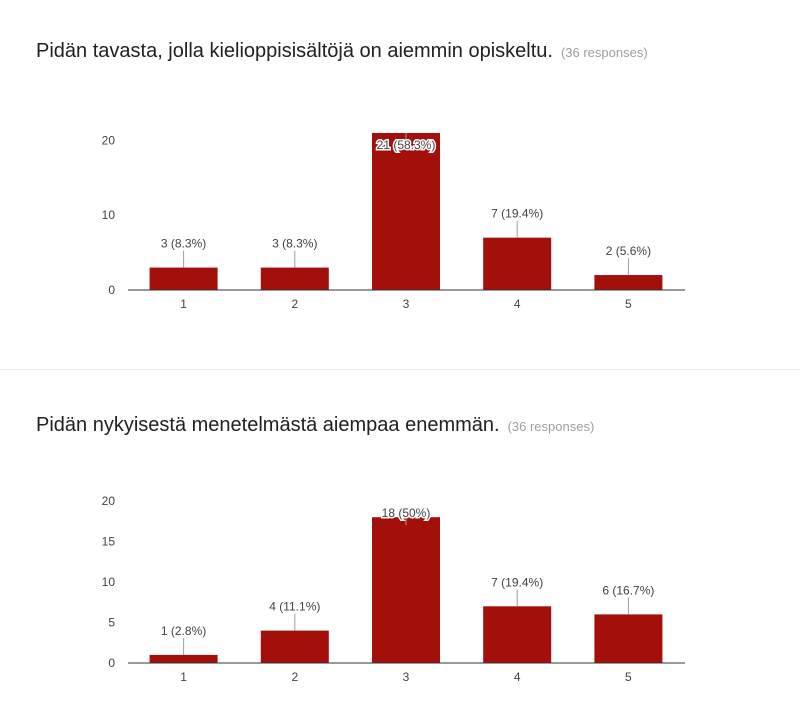 The height and width of the screenshot is (713, 800). What do you see at coordinates (406, 145) in the screenshot?
I see `data-label: 21 (58.3%)` at bounding box center [406, 145].